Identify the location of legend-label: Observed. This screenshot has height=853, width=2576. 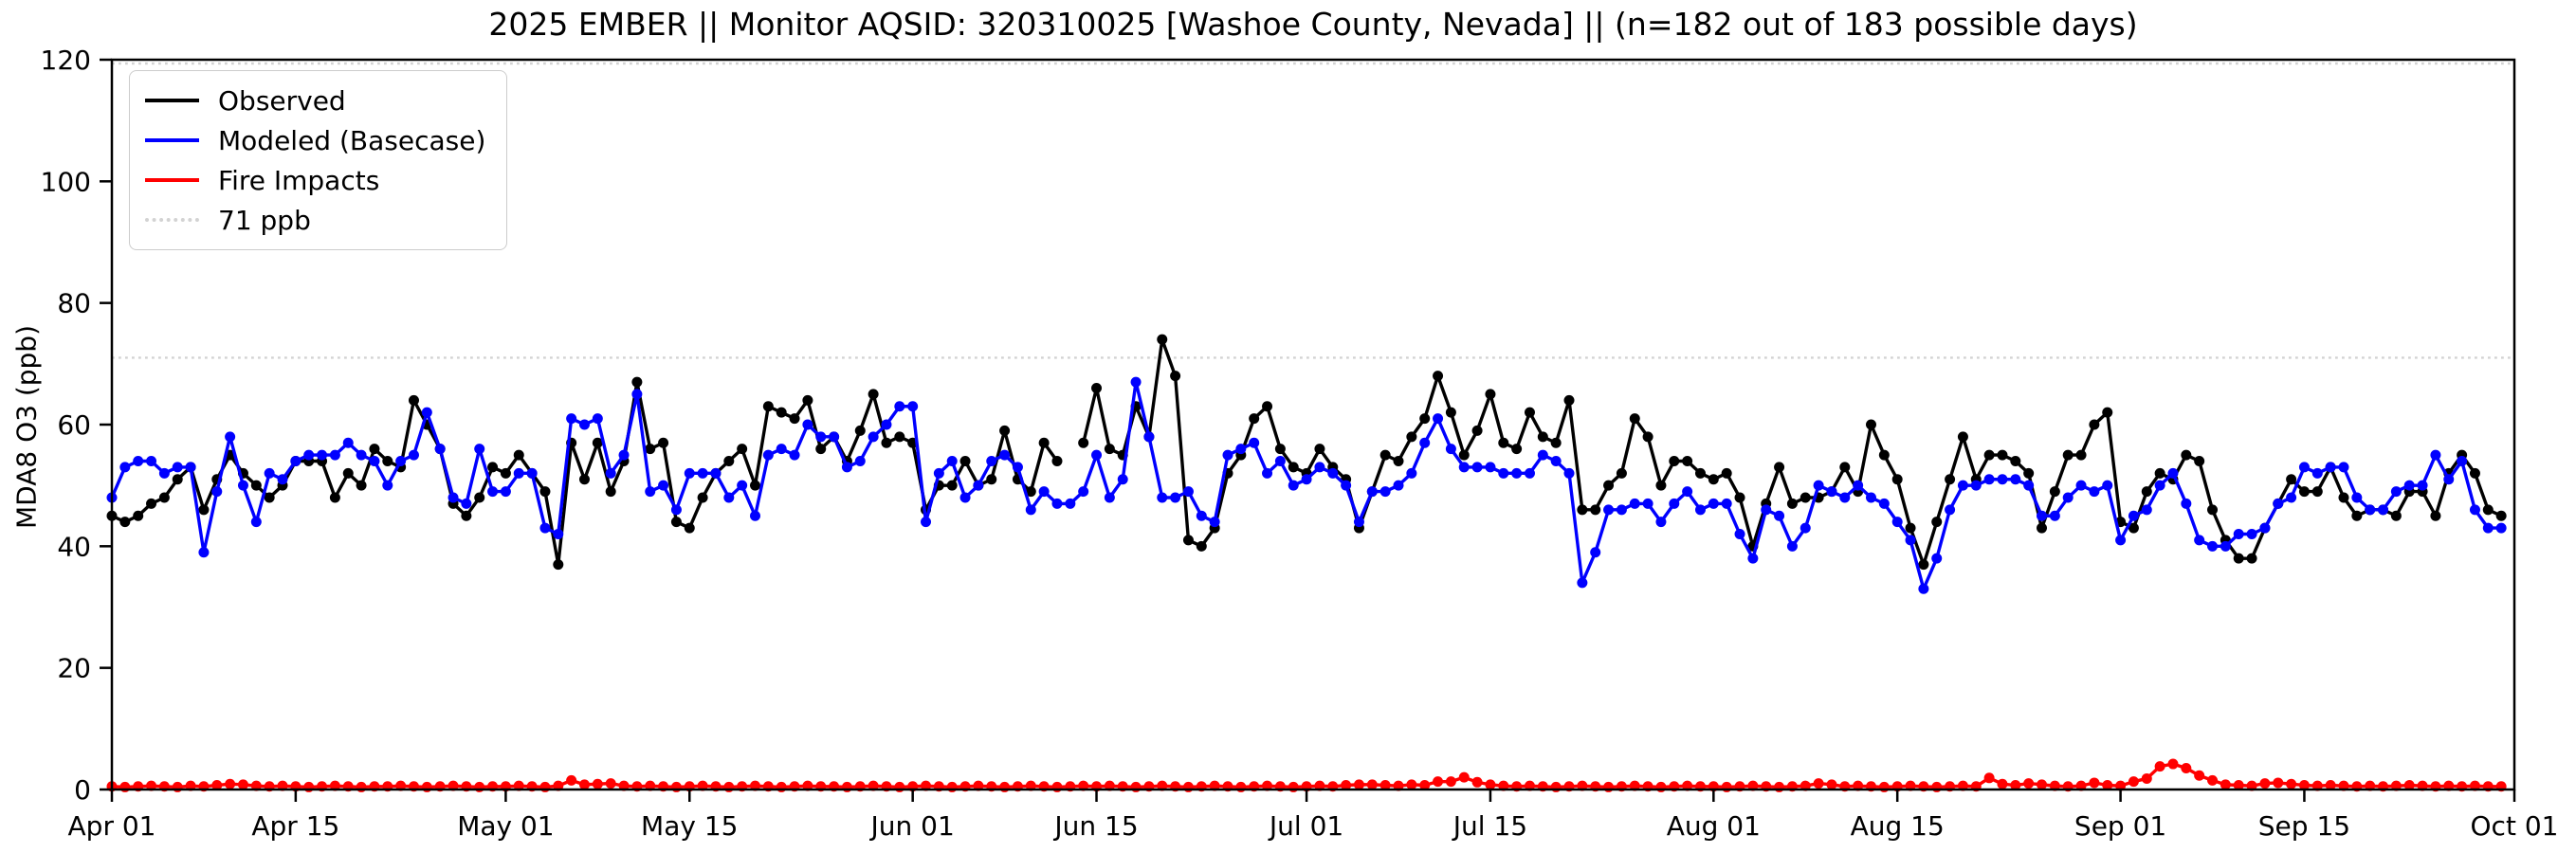
(282, 100).